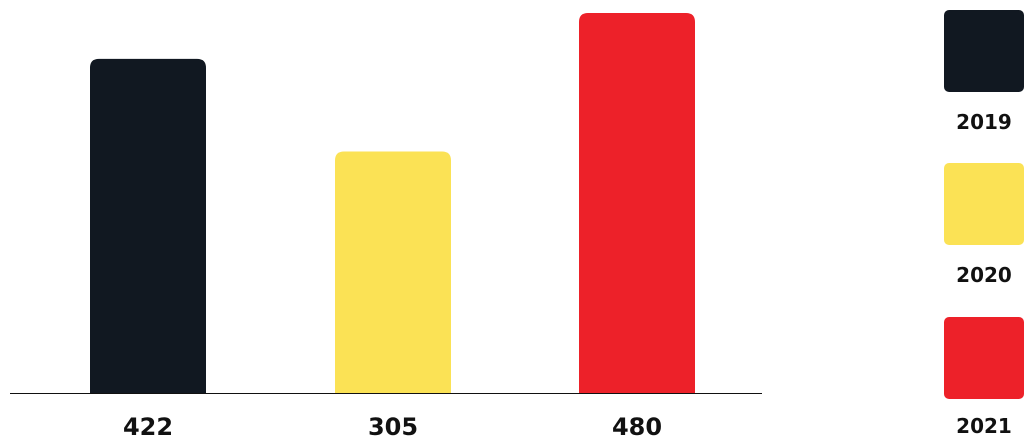 The image size is (1026, 441). Describe the element at coordinates (984, 122) in the screenshot. I see `legend-label-2019: 2019` at that location.